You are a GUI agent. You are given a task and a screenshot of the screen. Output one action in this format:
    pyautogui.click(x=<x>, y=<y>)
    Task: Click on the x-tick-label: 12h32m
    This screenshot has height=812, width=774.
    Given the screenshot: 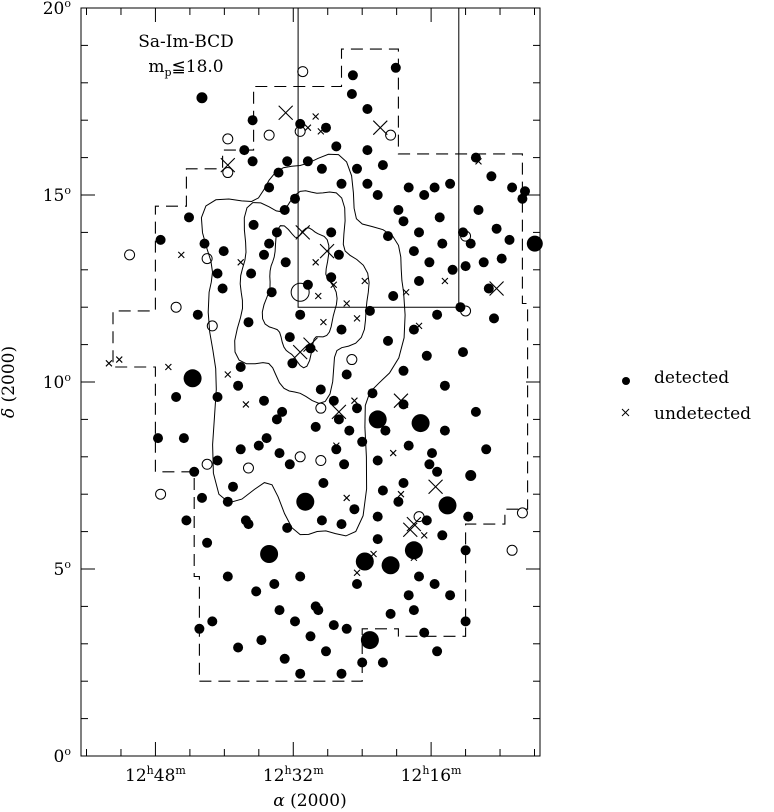 What is the action you would take?
    pyautogui.click(x=293, y=775)
    